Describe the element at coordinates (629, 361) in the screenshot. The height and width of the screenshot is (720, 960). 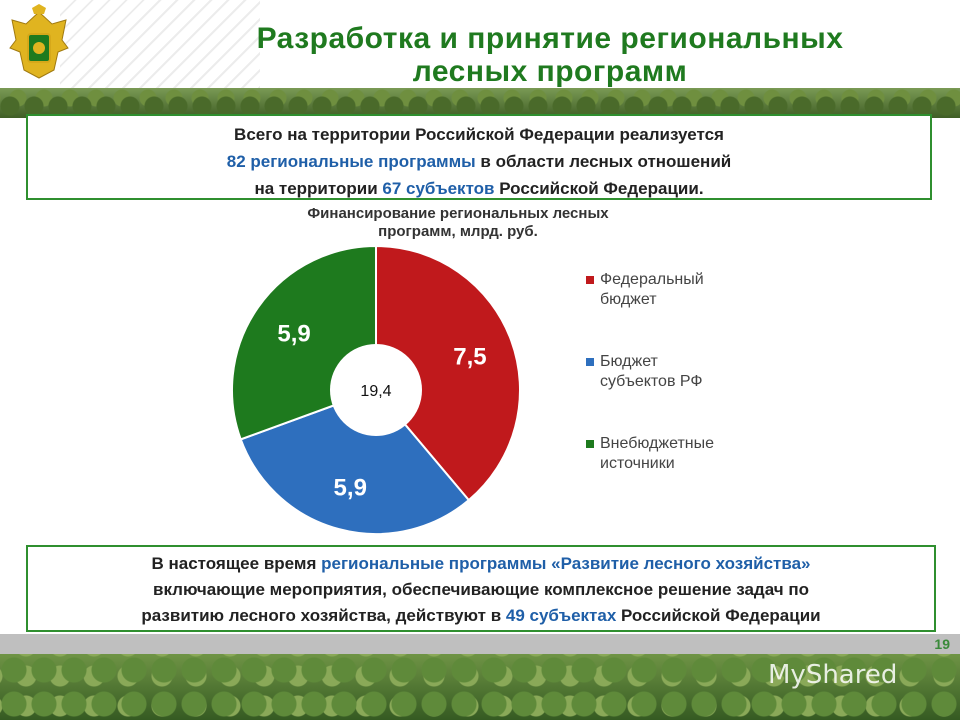
I see `legend-label-subjects-1: Бюджет` at that location.